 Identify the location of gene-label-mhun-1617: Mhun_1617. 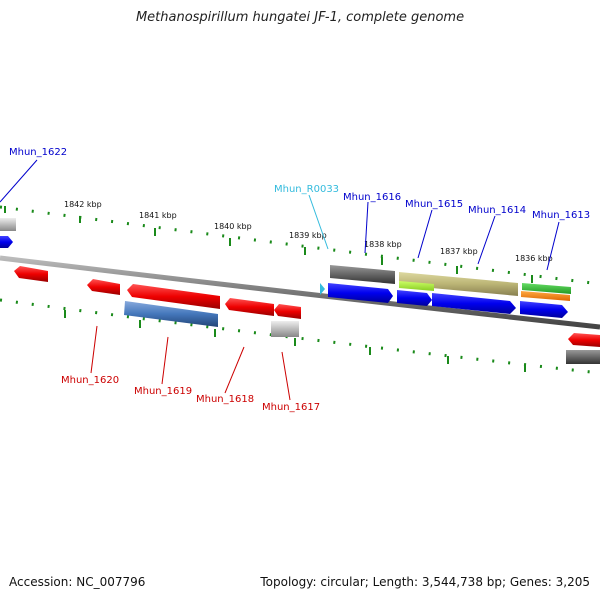
(291, 407).